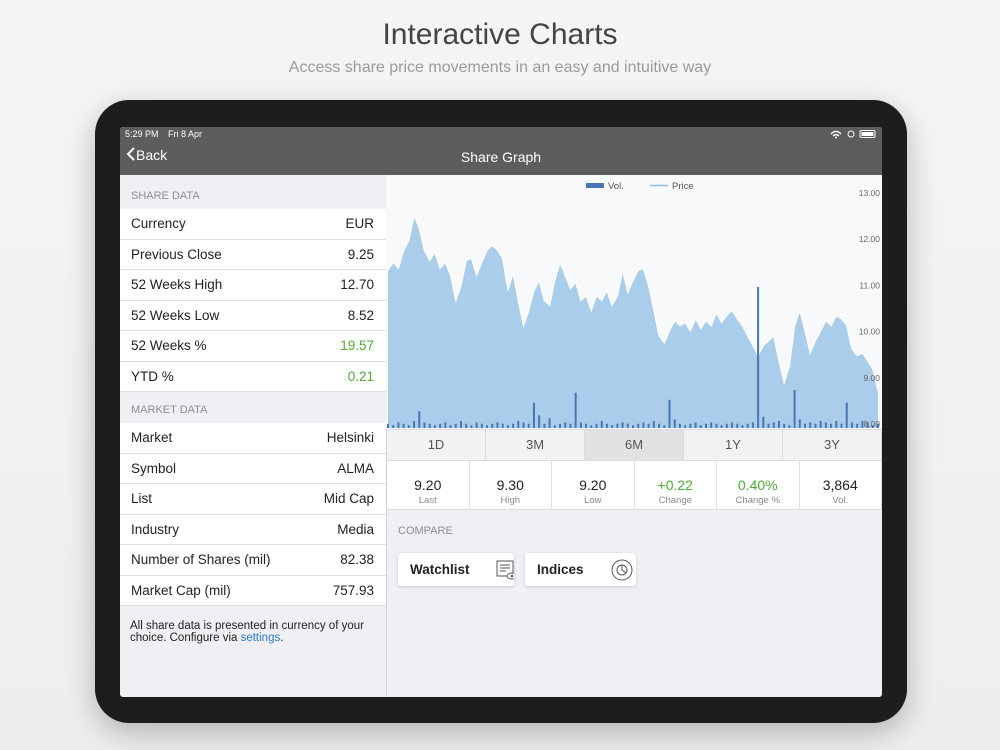 The height and width of the screenshot is (750, 1000). I want to click on back-button: Back, so click(146, 155).